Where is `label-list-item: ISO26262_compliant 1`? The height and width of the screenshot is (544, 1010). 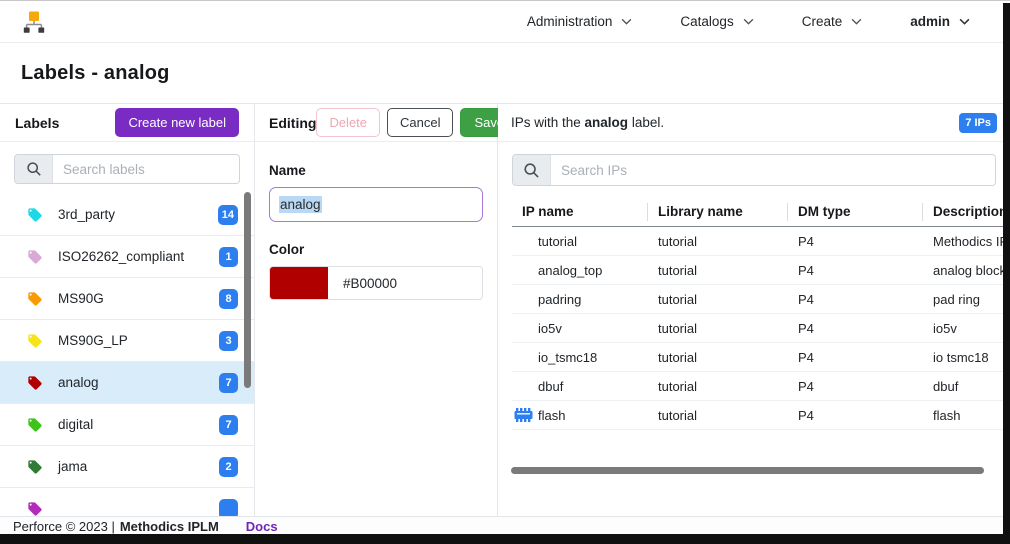 label-list-item: ISO26262_compliant 1 is located at coordinates (127, 257).